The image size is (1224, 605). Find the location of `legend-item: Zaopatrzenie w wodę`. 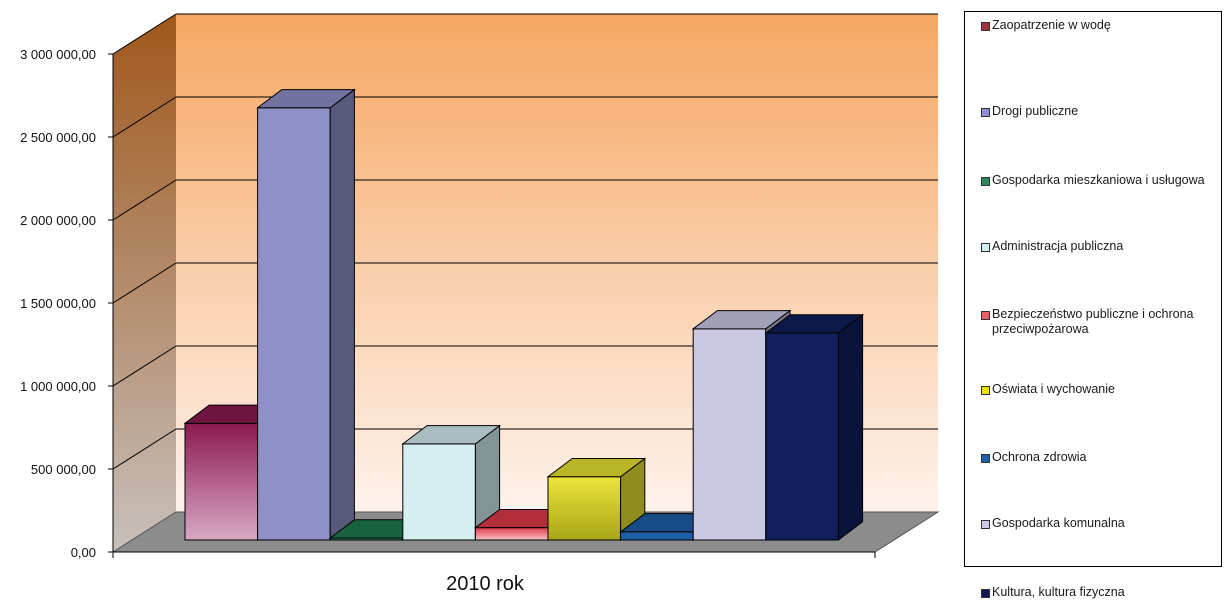

legend-item: Zaopatrzenie w wodę is located at coordinates (1098, 25).